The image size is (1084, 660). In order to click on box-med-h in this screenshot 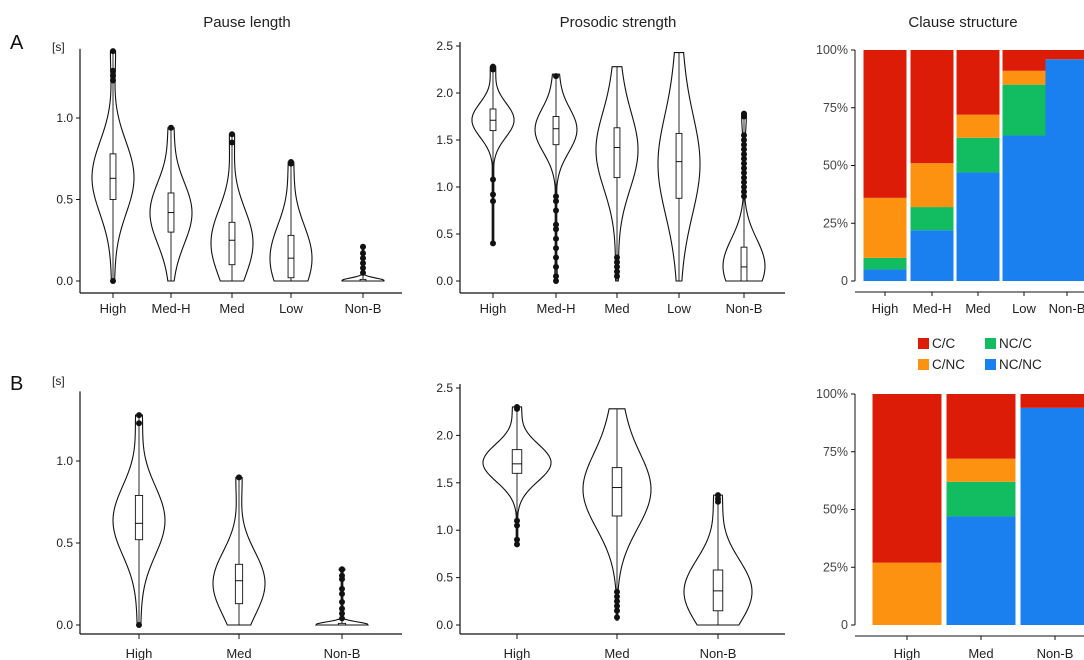, I will do `click(556, 131)`.